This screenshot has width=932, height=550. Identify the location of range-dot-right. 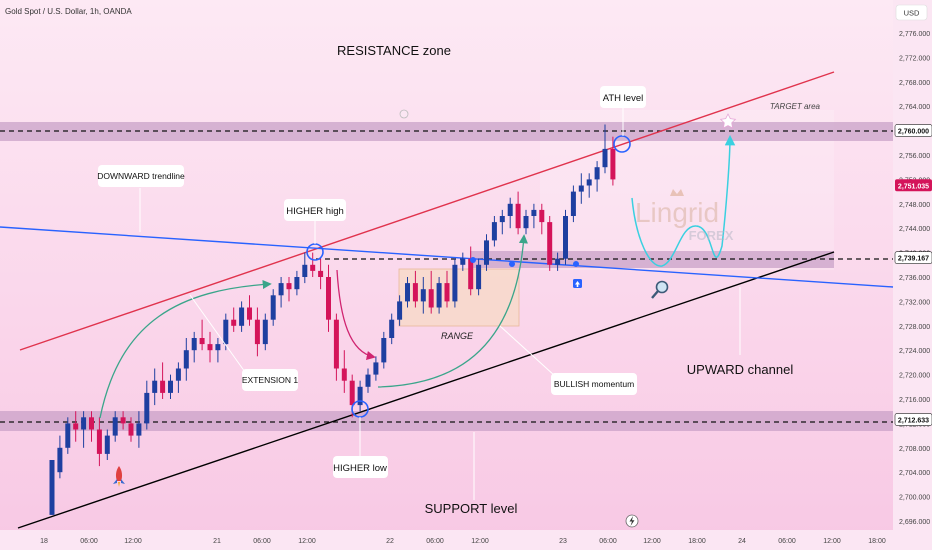
(512, 264).